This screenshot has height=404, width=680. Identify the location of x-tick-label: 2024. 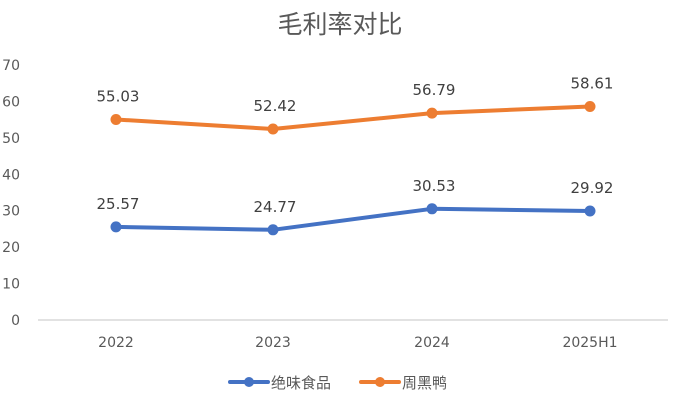
(432, 343).